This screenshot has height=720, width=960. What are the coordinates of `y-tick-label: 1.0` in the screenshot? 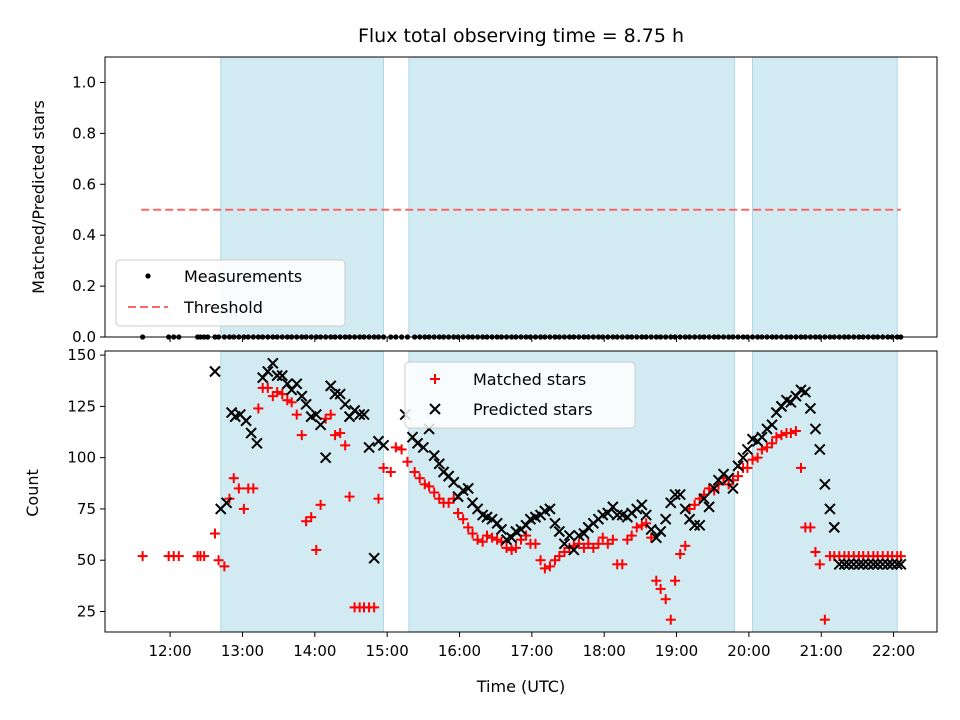 It's located at (84, 82).